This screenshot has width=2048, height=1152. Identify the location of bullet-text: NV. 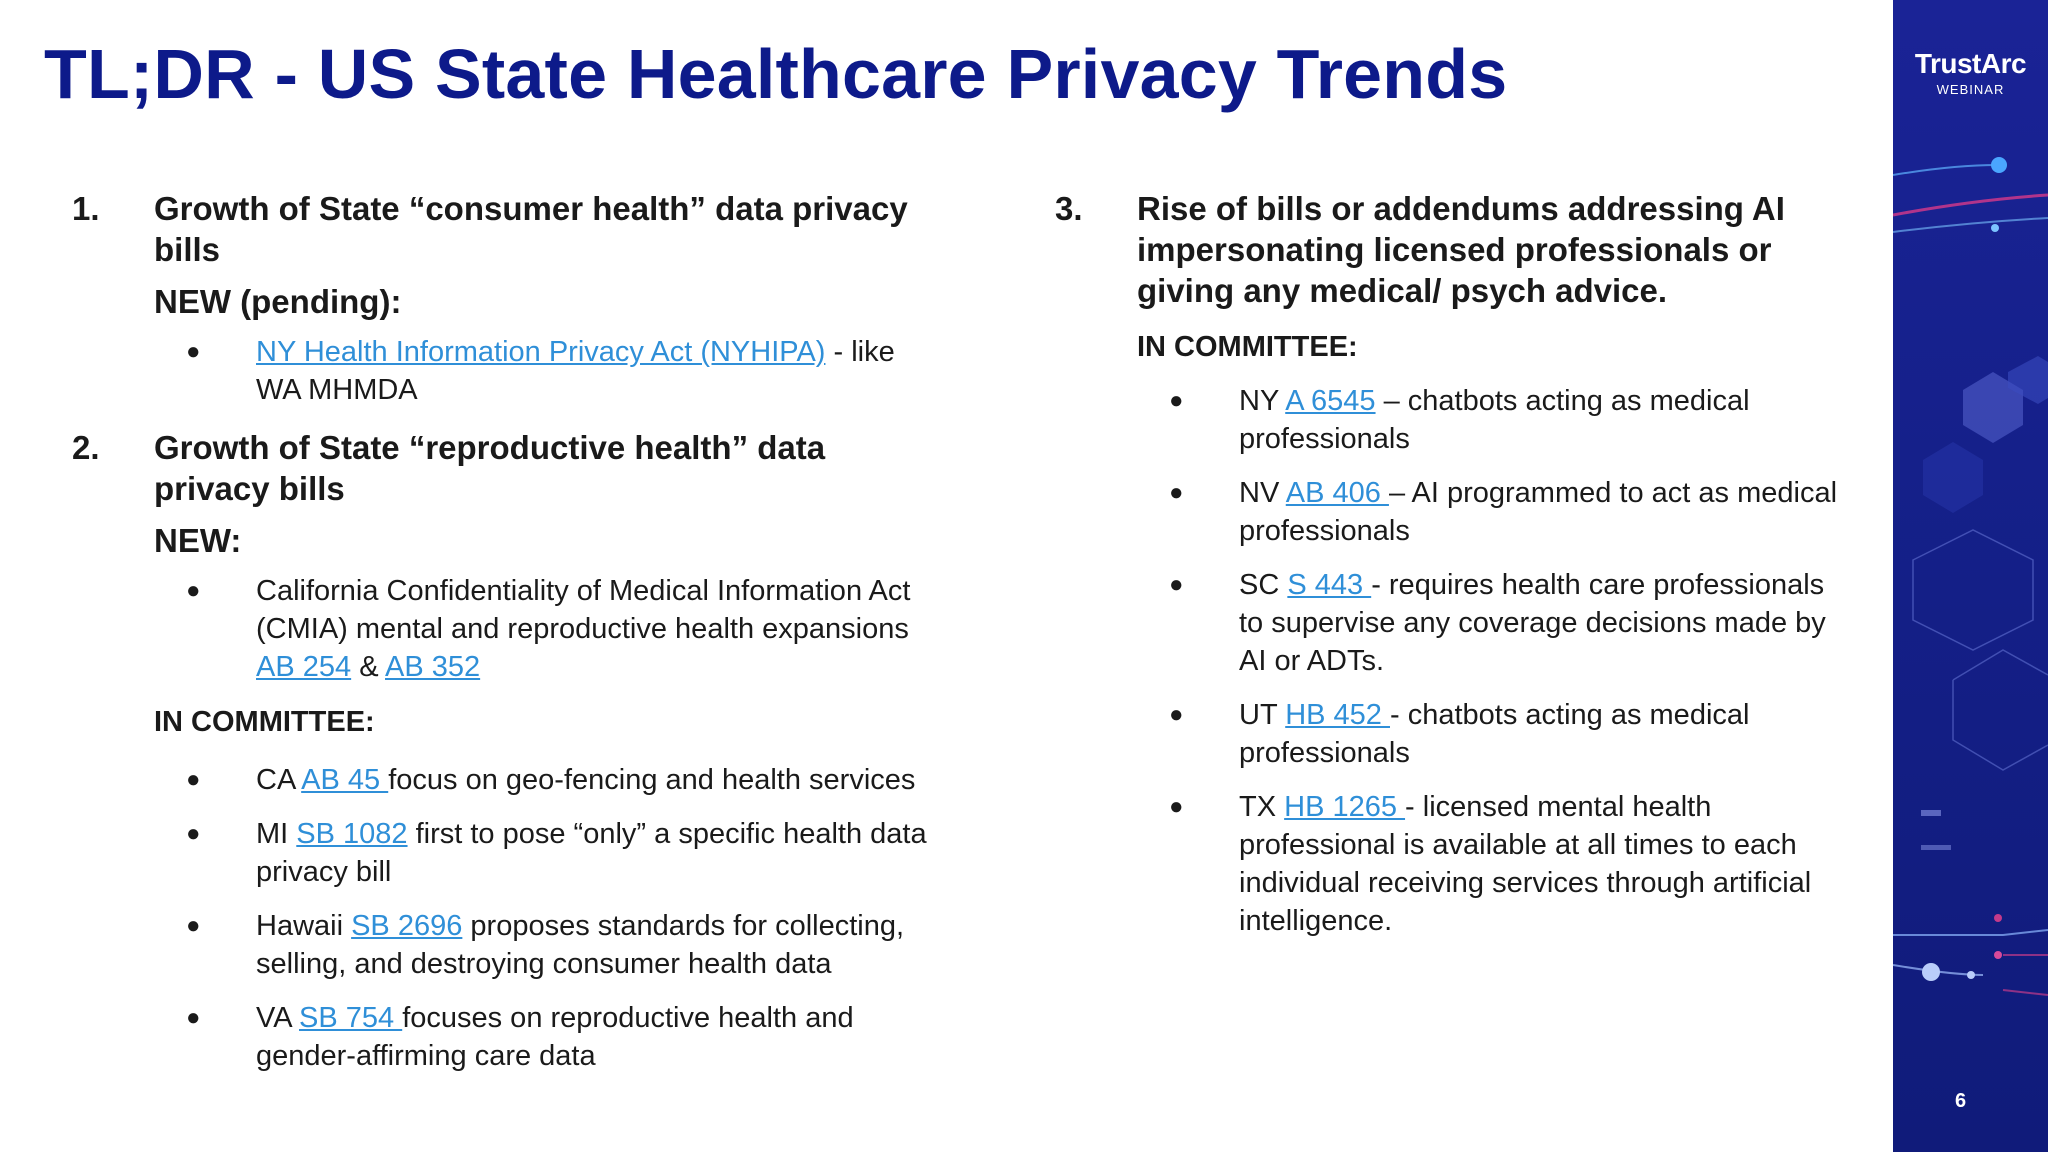
(1262, 493).